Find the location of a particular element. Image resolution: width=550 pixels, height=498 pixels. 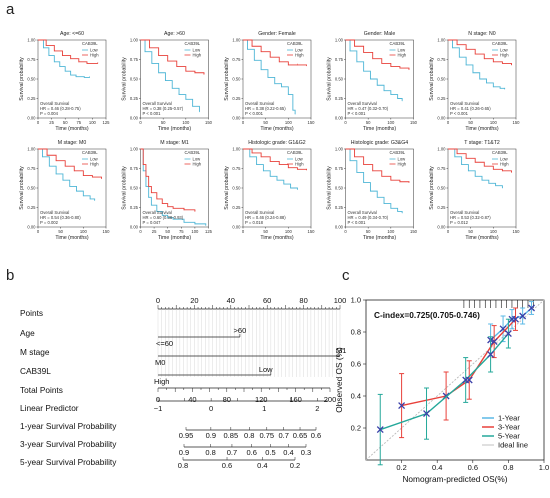

surv1-tick-label: 0.8 is located at coordinates (249, 435).